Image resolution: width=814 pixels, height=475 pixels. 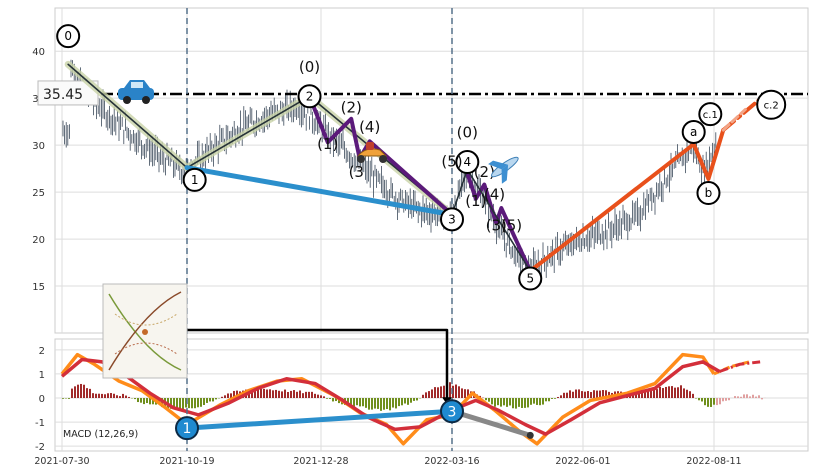 What do you see at coordinates (145, 332) in the screenshot?
I see `inset-dot` at bounding box center [145, 332].